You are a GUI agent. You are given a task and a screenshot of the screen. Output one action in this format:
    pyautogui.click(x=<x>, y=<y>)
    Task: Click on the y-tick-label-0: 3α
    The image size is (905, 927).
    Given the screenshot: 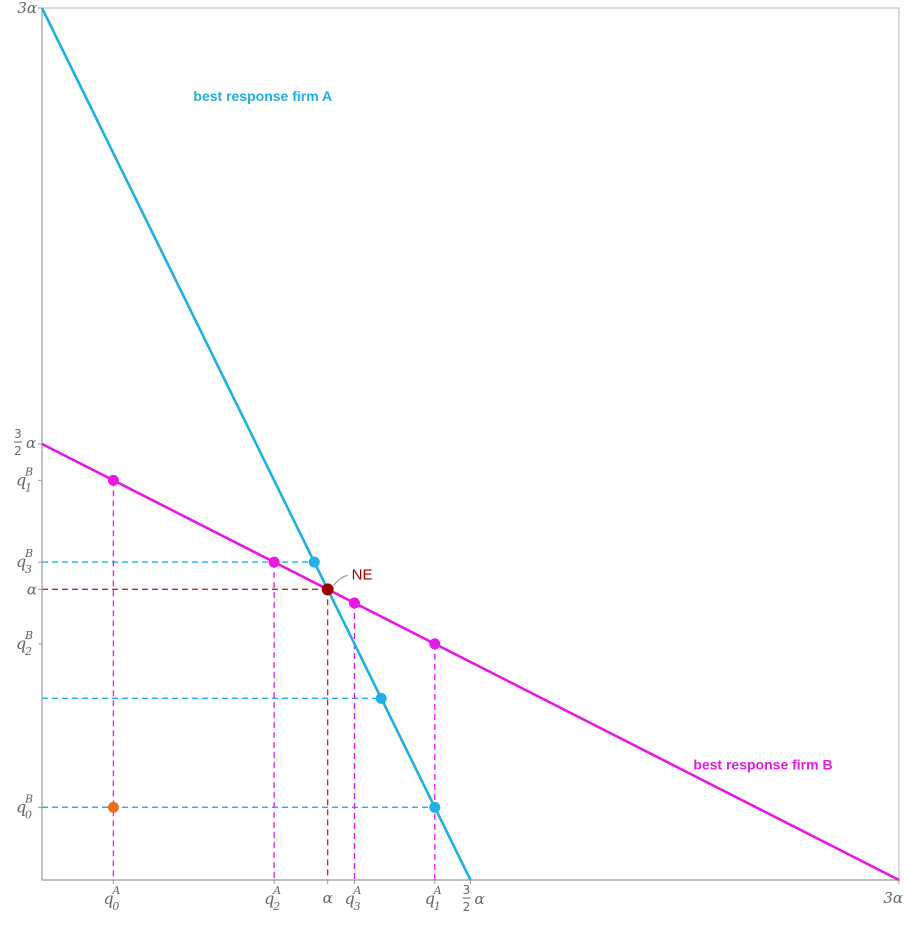 What is the action you would take?
    pyautogui.click(x=27, y=8)
    